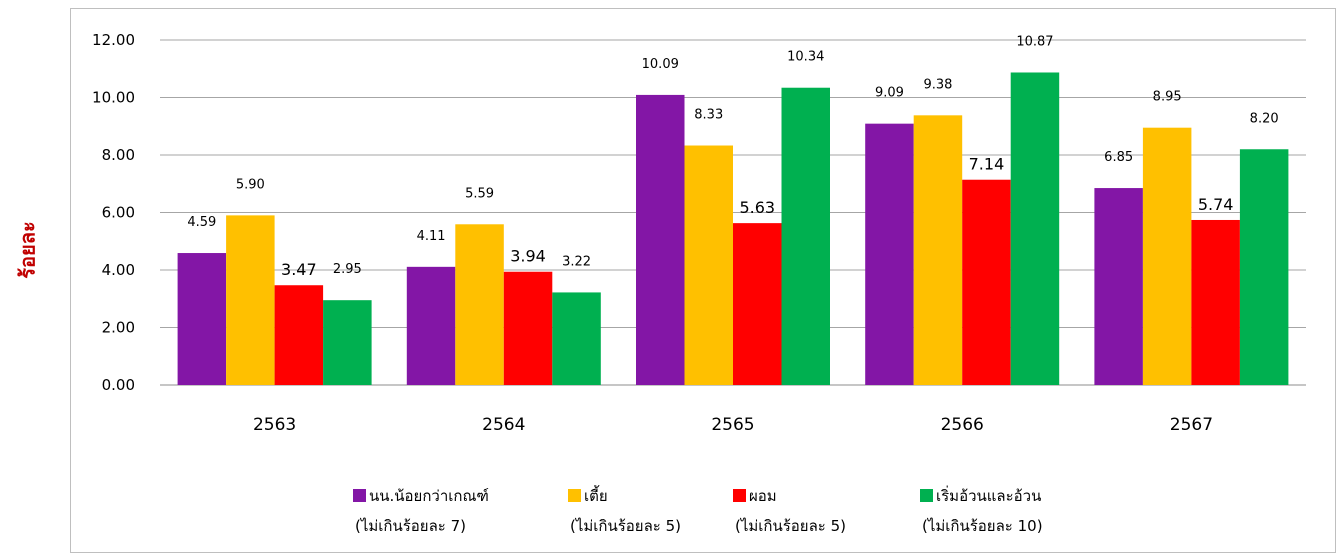  What do you see at coordinates (528, 256) in the screenshot?
I see `data-label-2564-series-2: 3.94` at bounding box center [528, 256].